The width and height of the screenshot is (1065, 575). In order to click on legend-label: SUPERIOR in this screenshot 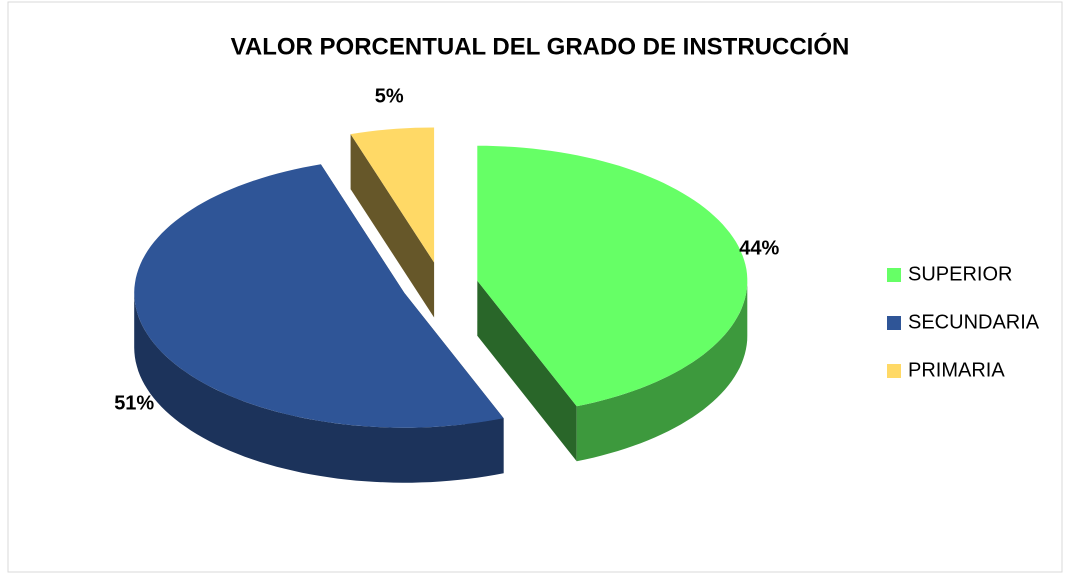, I will do `click(960, 274)`.